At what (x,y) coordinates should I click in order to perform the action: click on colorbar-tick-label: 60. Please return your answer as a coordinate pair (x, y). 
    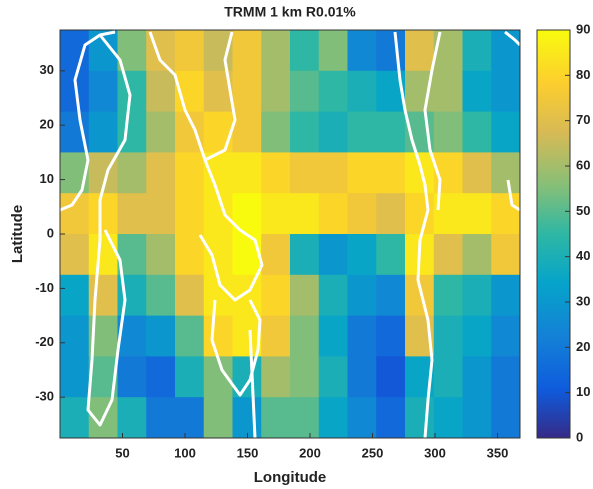
    Looking at the image, I should click on (583, 164).